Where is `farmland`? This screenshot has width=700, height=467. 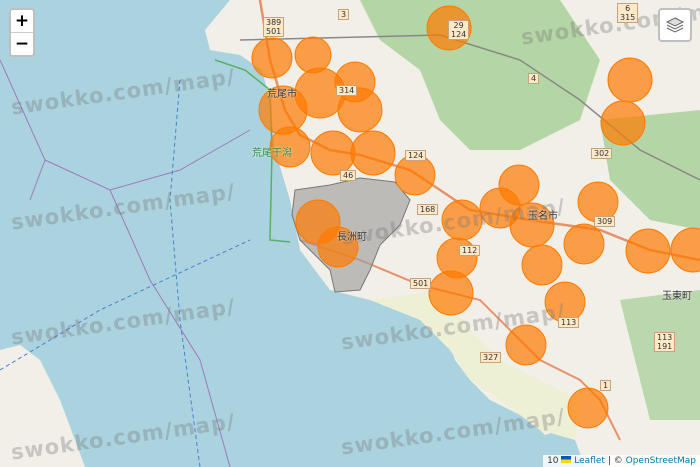
farmland is located at coordinates (475, 365).